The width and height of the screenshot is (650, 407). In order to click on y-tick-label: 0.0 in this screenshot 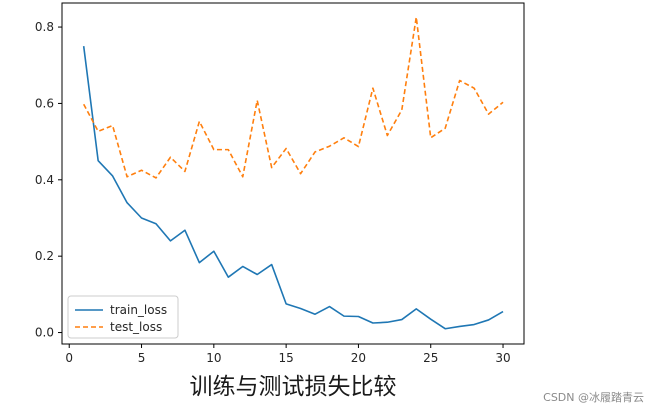, I will do `click(44, 333)`.